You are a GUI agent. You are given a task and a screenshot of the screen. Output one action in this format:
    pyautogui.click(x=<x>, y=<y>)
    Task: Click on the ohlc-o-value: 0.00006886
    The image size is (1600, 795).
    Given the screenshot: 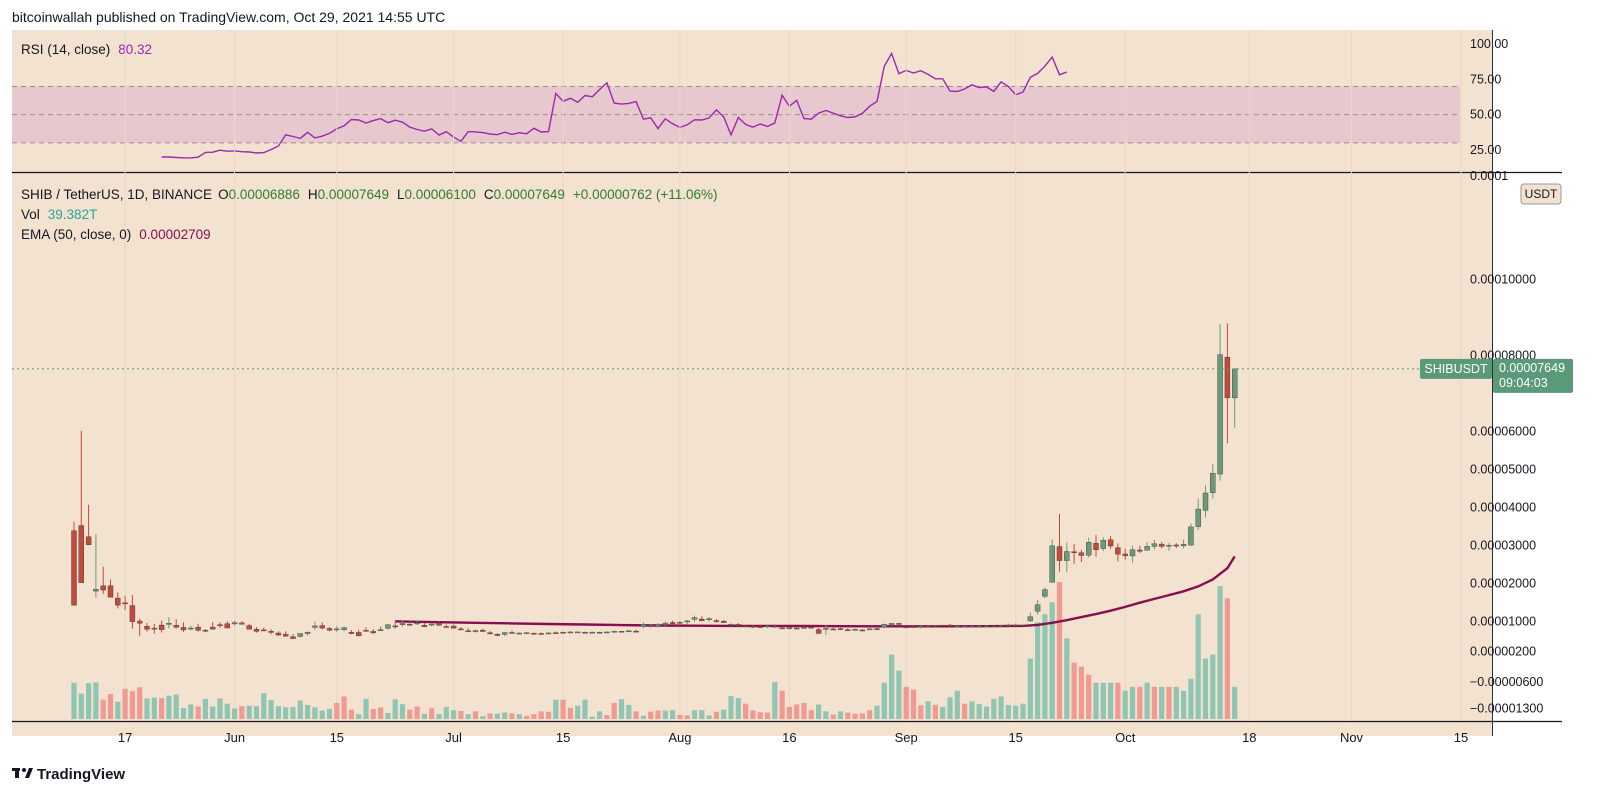 What is the action you would take?
    pyautogui.click(x=264, y=194)
    